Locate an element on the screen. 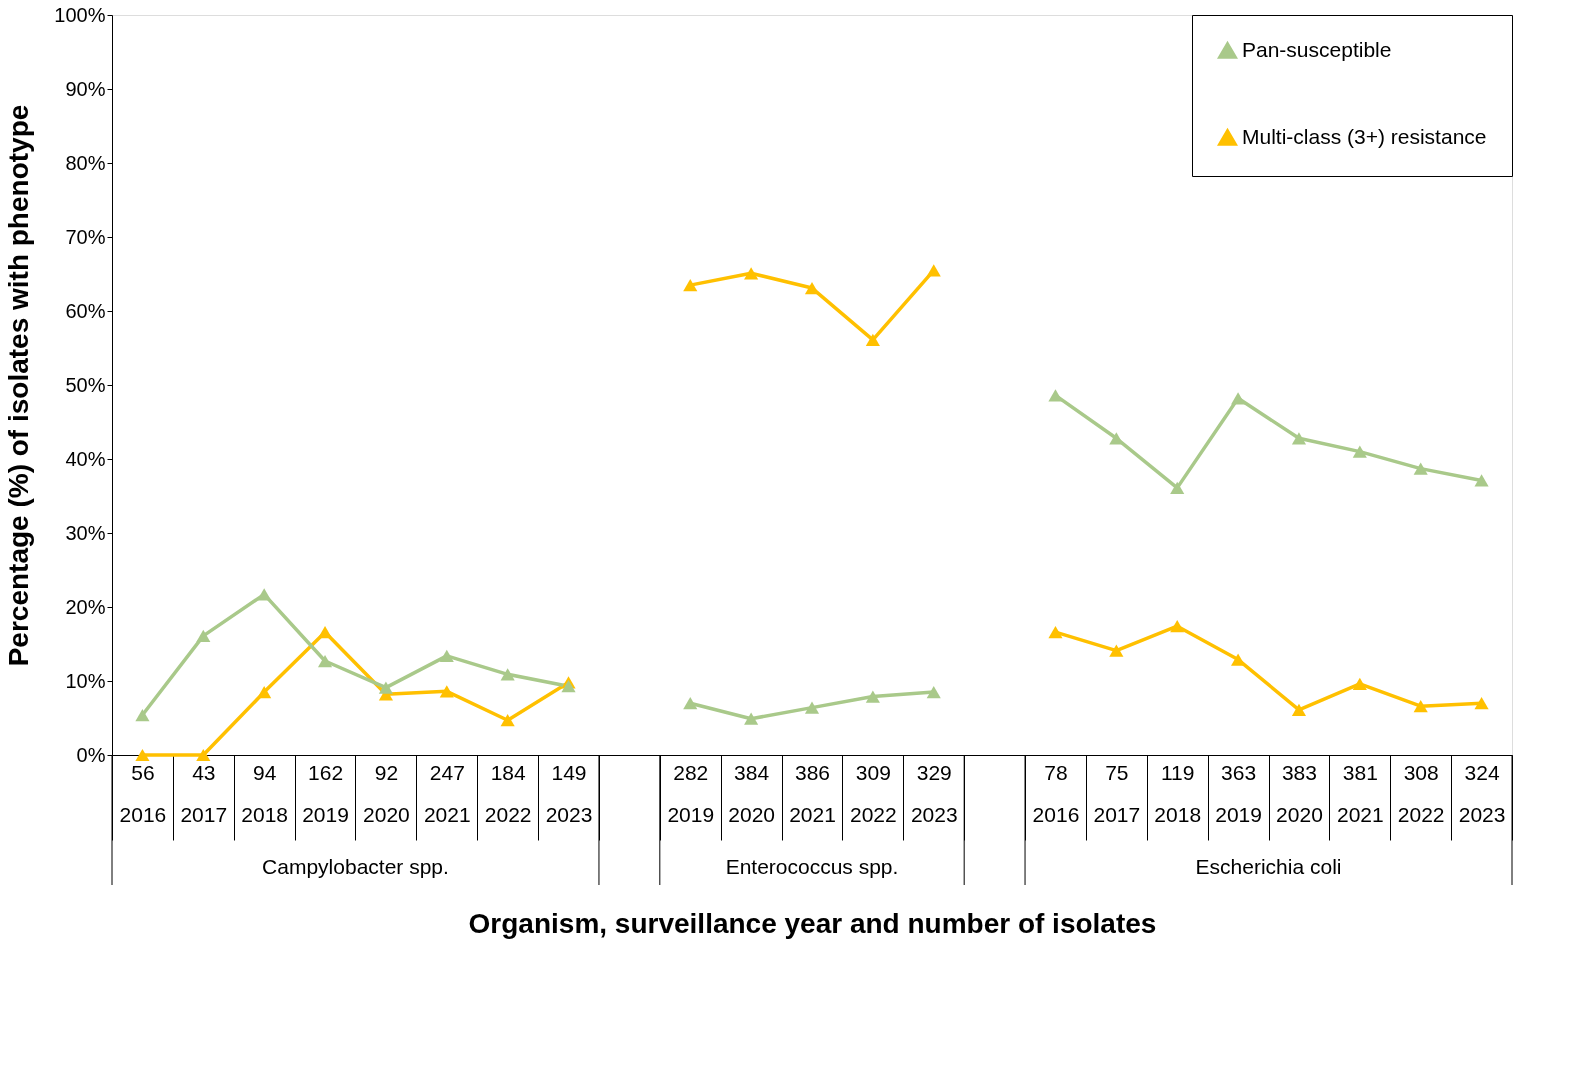 This screenshot has width=1595, height=1084. x-tick-label: 324 2023 is located at coordinates (1482, 793).